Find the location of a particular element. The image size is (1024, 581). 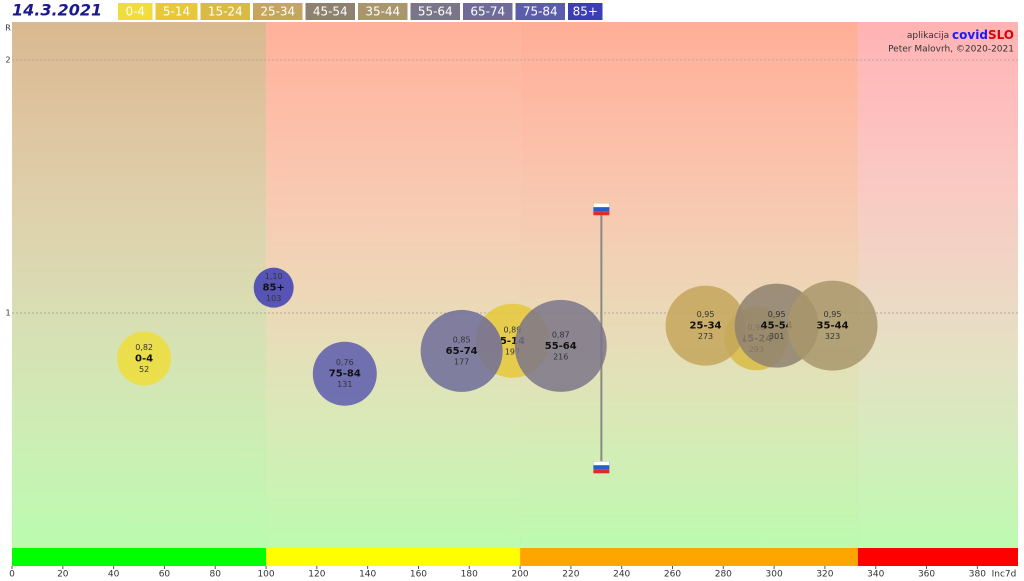

legend-label: 35-44 is located at coordinates (382, 12).